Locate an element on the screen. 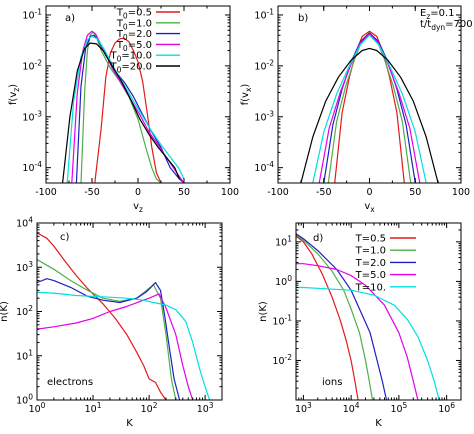 The image size is (474, 434). y-tick-label: 10⁴ is located at coordinates (24, 223).